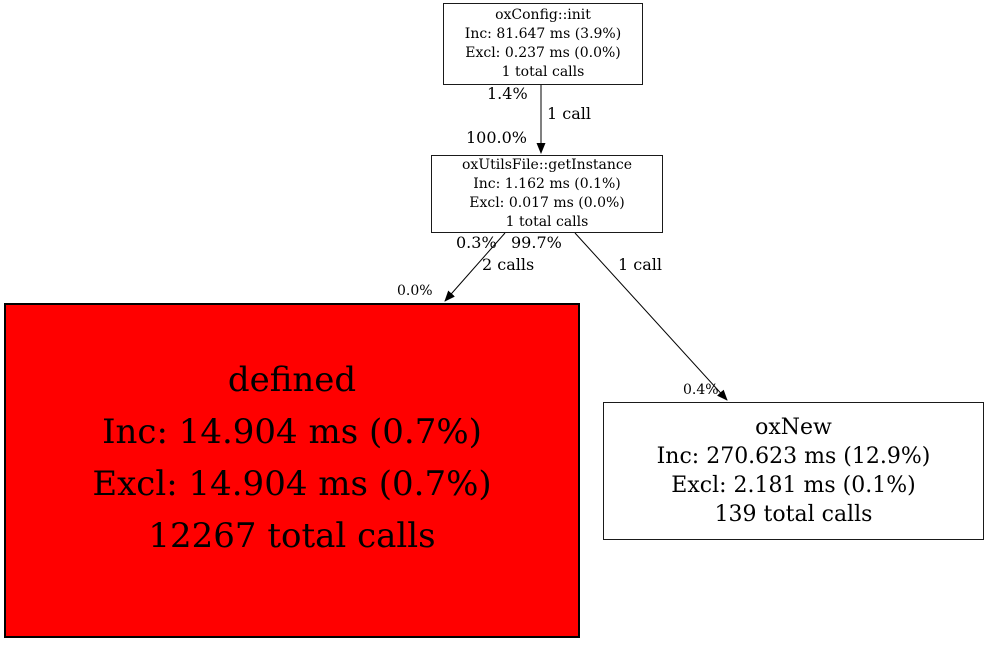 Image resolution: width=988 pixels, height=645 pixels. I want to click on edge1-target-pct-label: 100.0%, so click(497, 137).